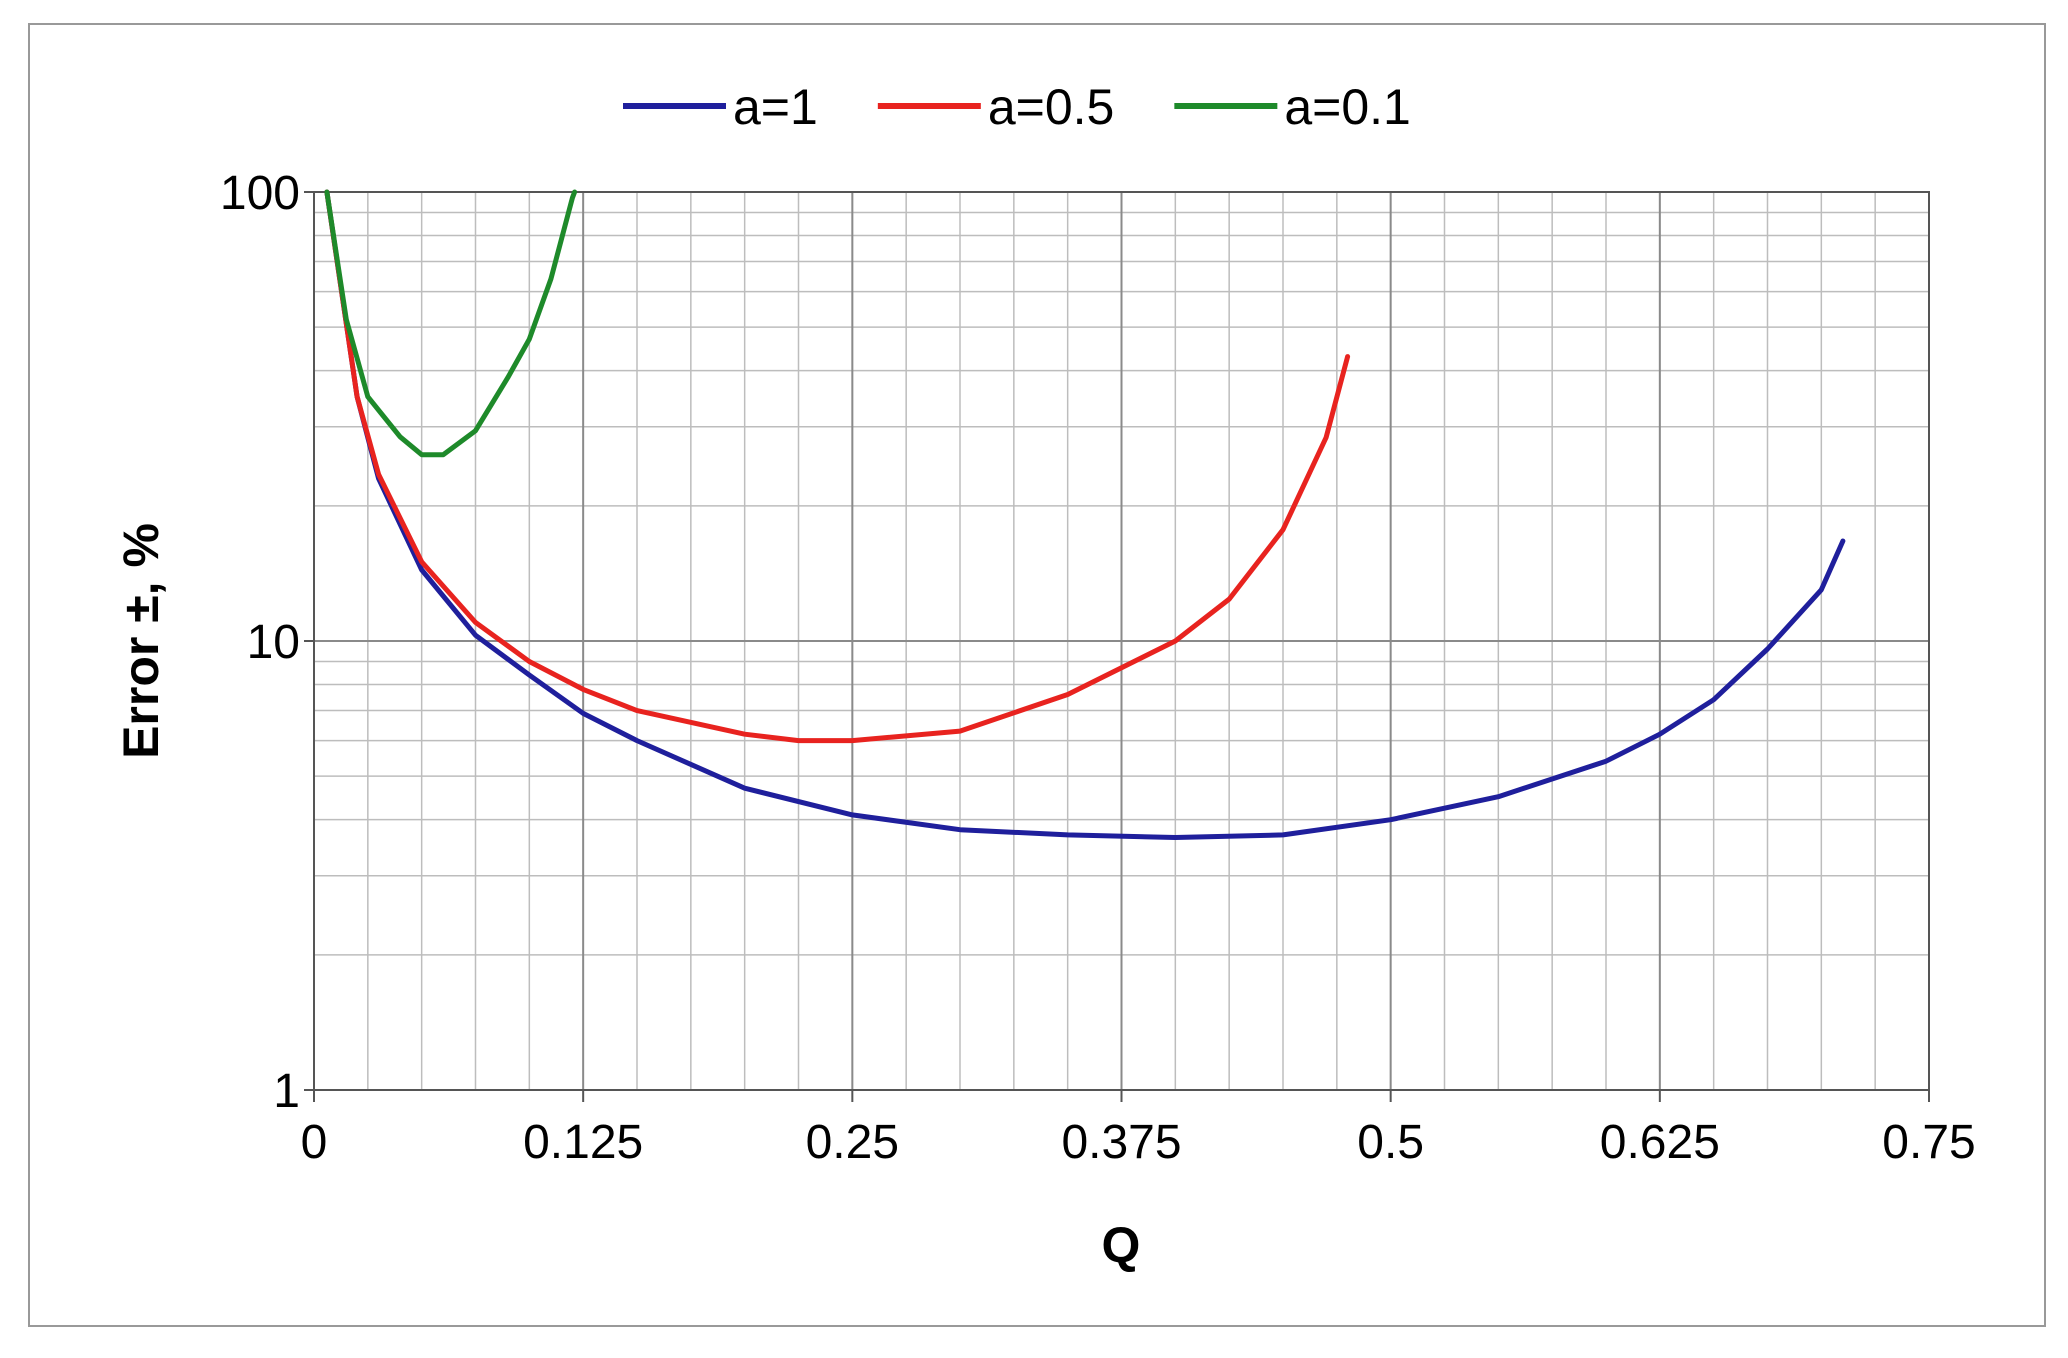 The image size is (2068, 1358). I want to click on legend-label: a=1, so click(775, 107).